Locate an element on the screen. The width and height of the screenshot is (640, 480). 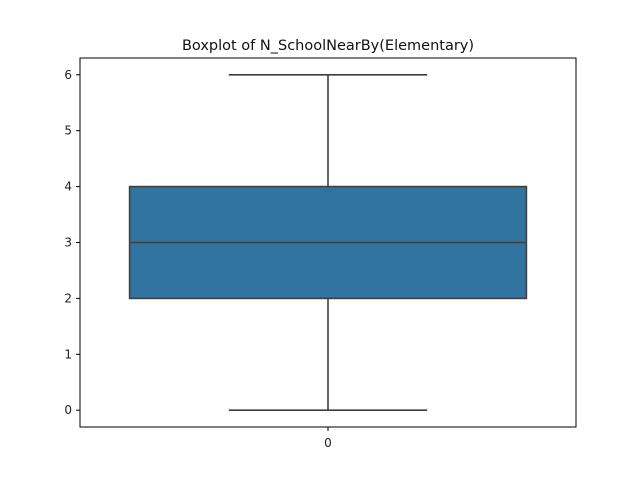
y-tick-label: 0 is located at coordinates (68, 410).